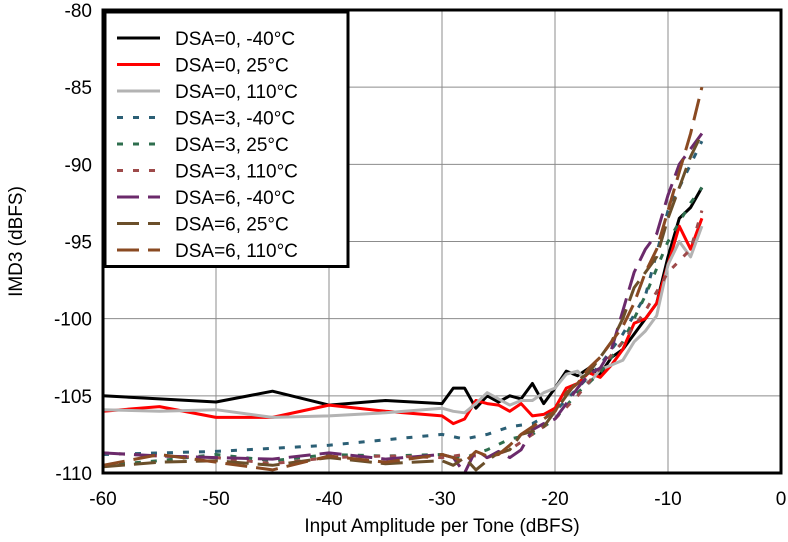 The height and width of the screenshot is (542, 788). What do you see at coordinates (781, 499) in the screenshot?
I see `x-tick-label: 0` at bounding box center [781, 499].